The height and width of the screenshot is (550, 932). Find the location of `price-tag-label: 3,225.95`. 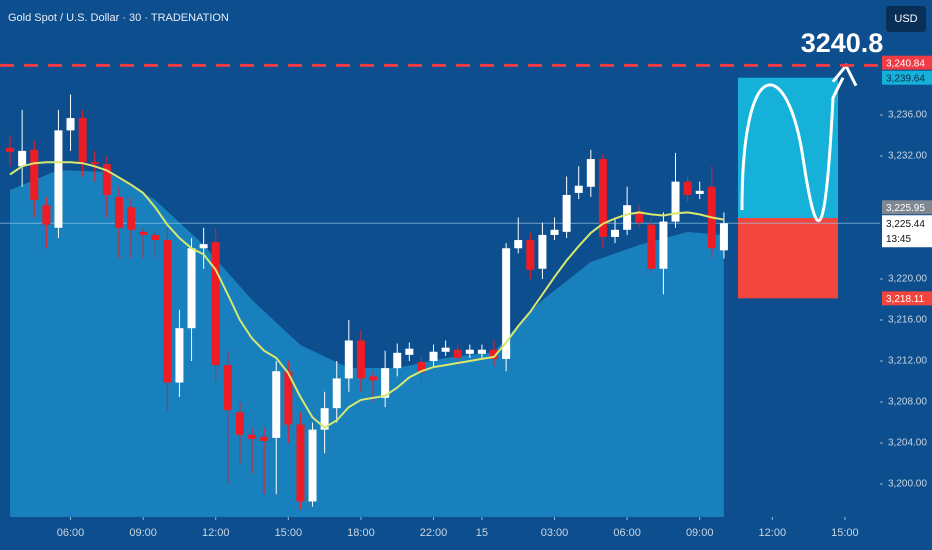

price-tag-label: 3,225.95 is located at coordinates (905, 208).